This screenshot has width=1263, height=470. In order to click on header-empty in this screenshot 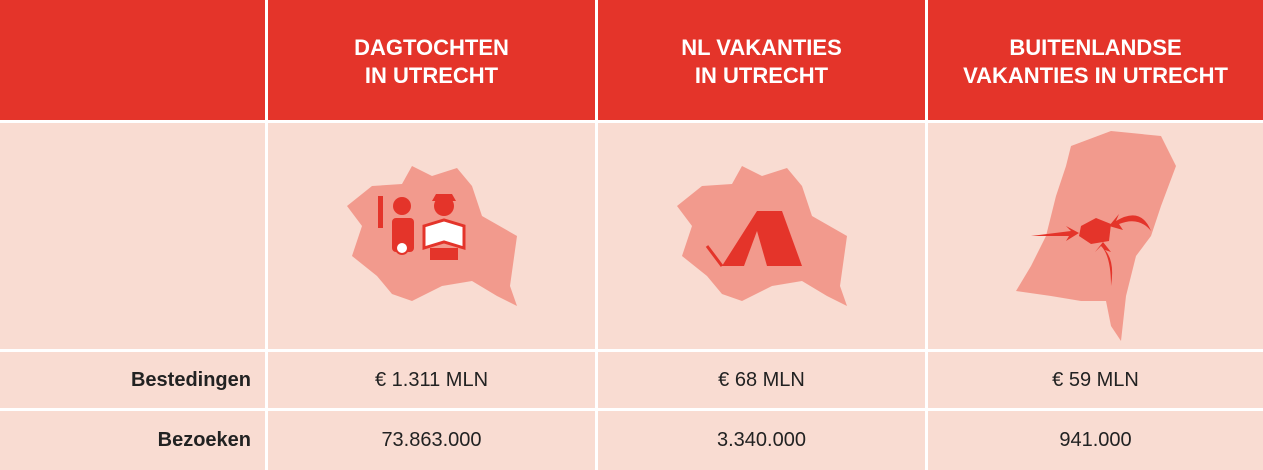, I will do `click(132, 60)`.